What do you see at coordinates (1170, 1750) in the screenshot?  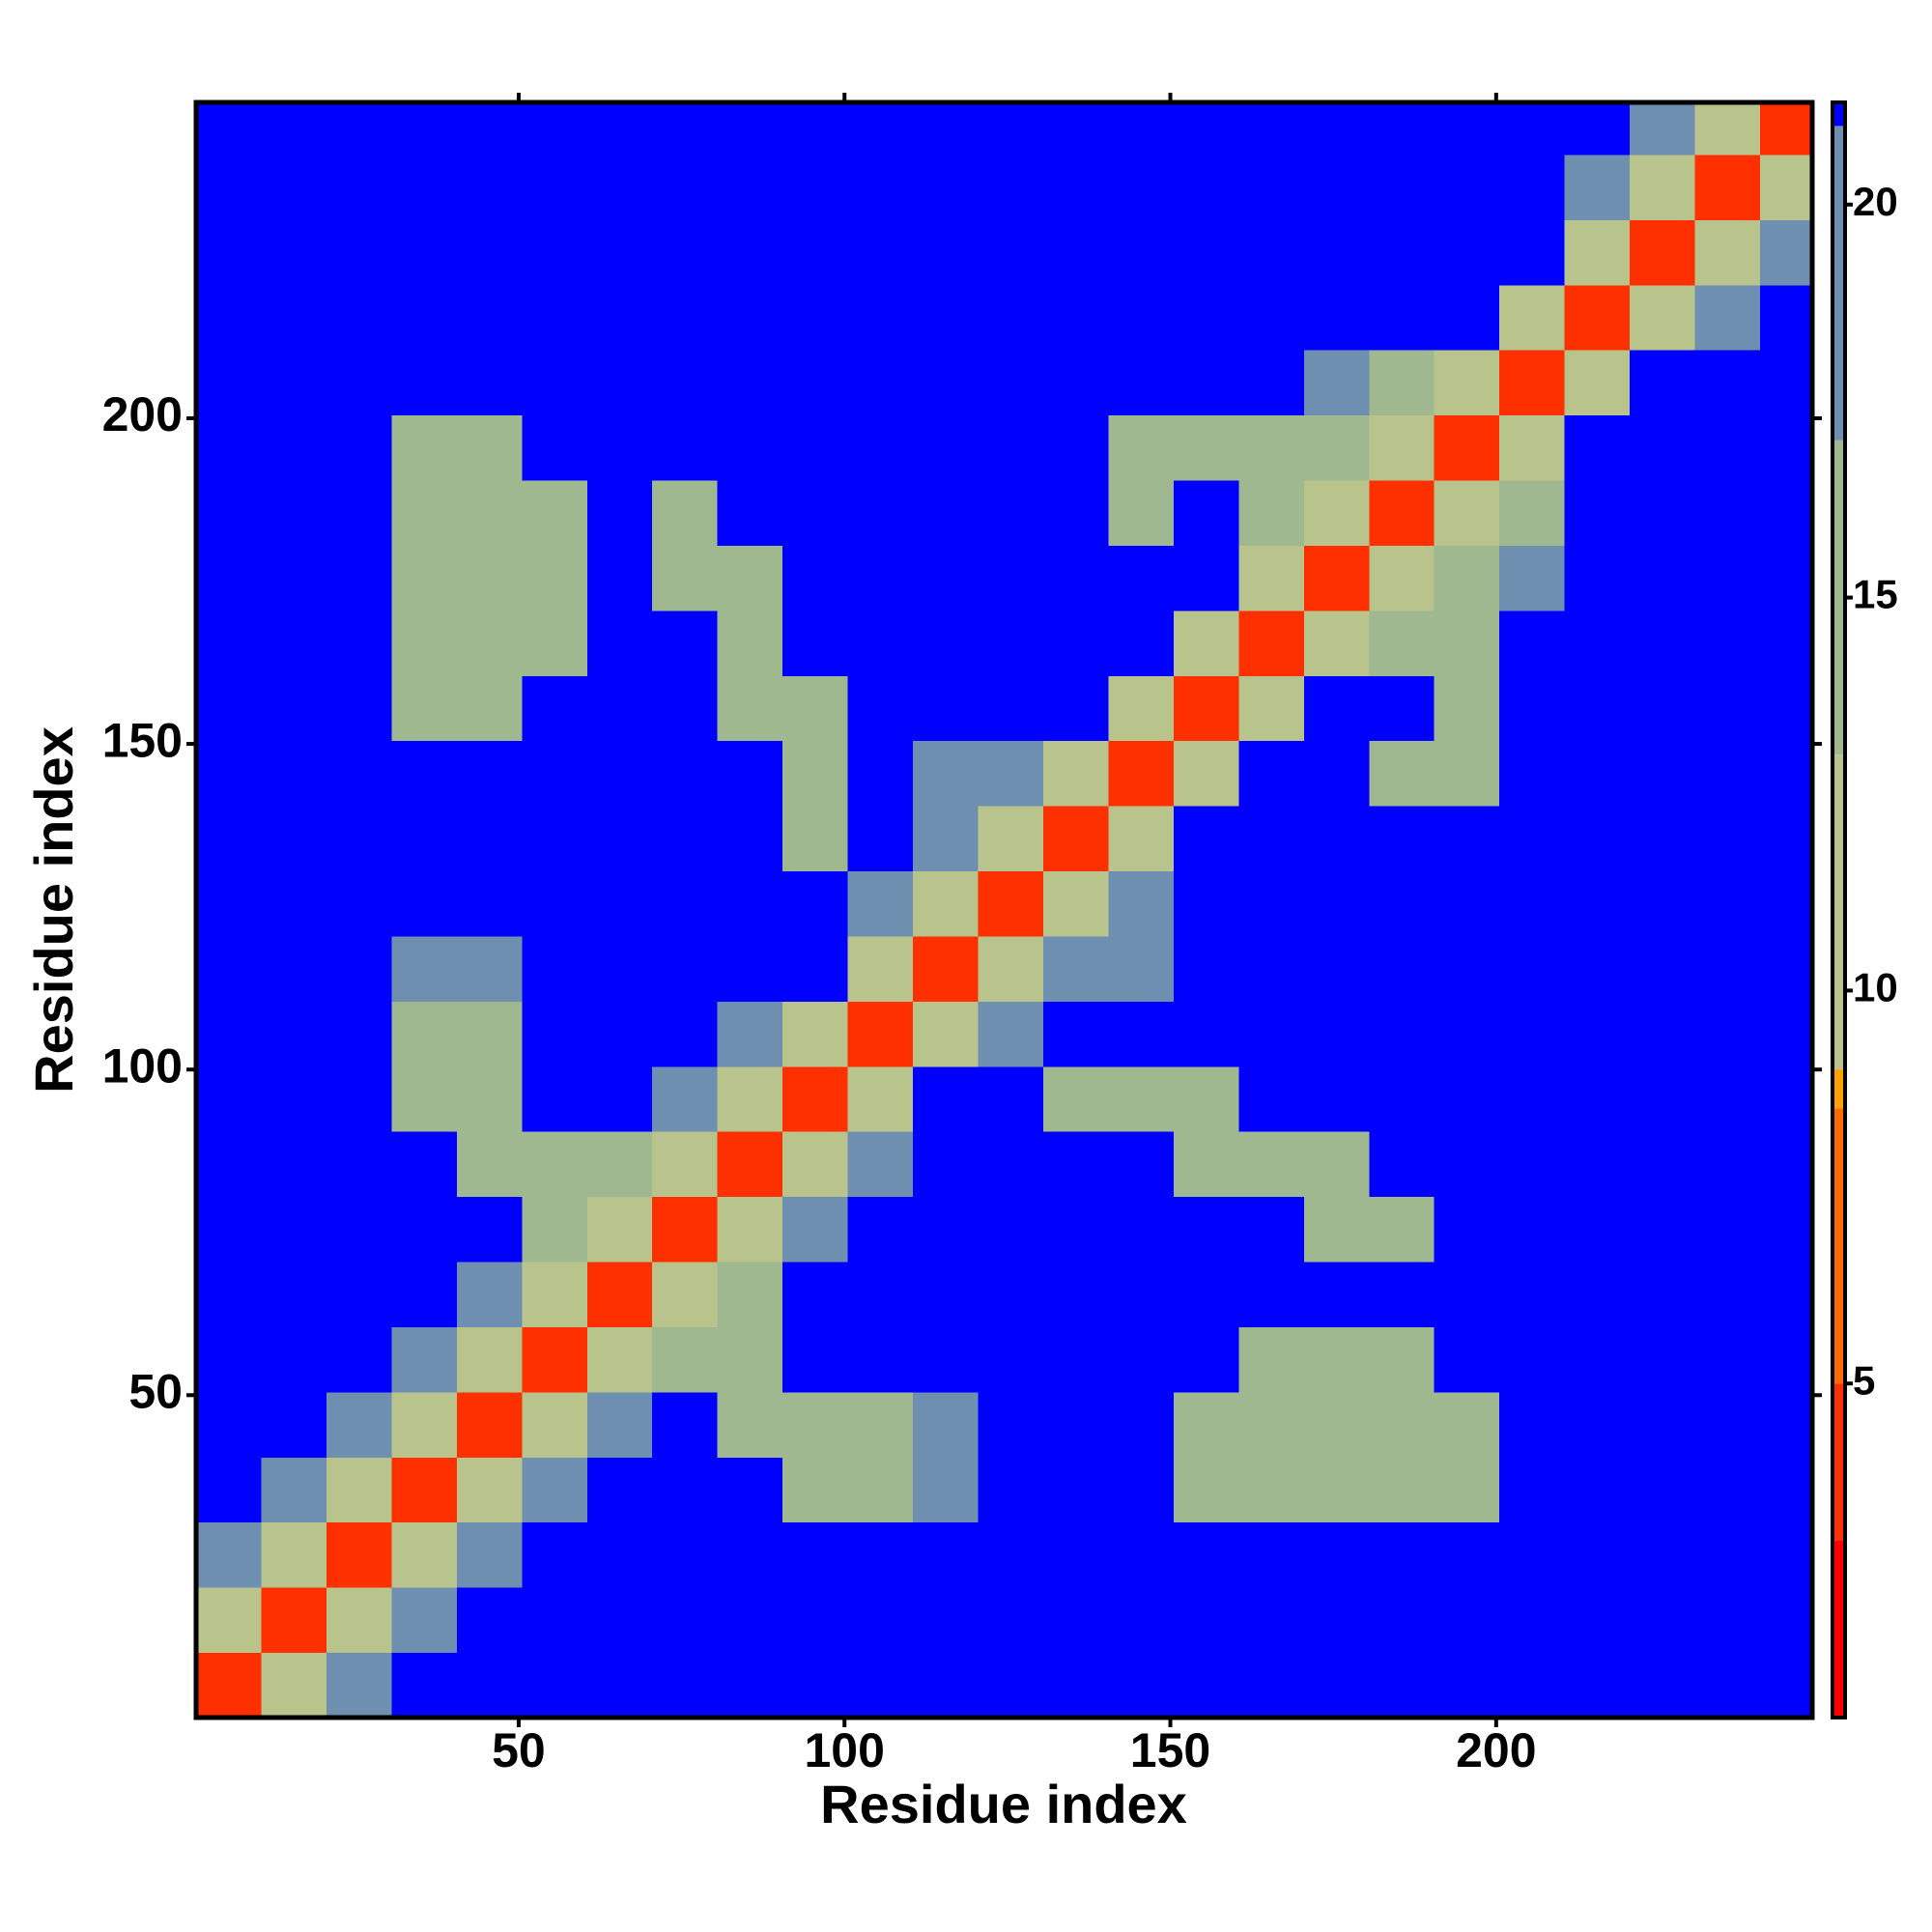 I see `x-tick-label: 150` at bounding box center [1170, 1750].